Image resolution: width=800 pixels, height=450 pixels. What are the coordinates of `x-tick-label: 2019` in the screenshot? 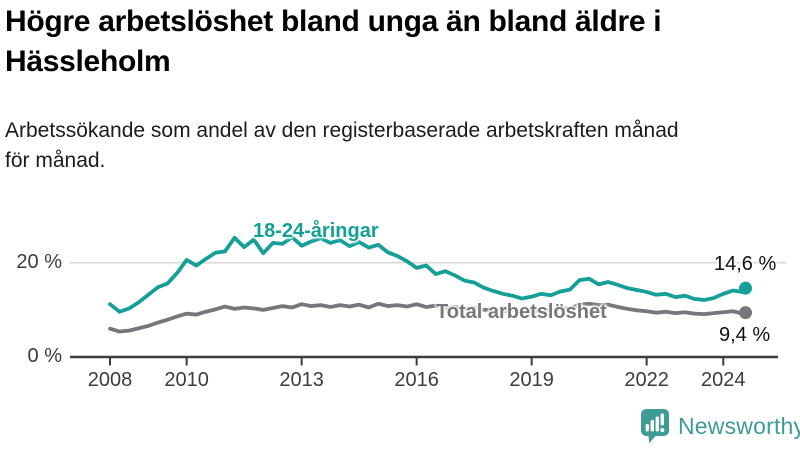 It's located at (531, 380).